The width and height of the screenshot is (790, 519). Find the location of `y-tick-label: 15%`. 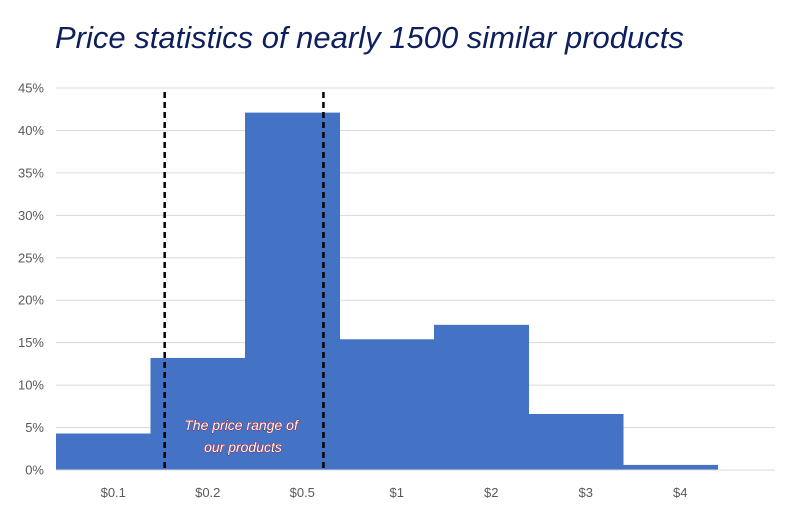

y-tick-label: 15% is located at coordinates (31, 342).